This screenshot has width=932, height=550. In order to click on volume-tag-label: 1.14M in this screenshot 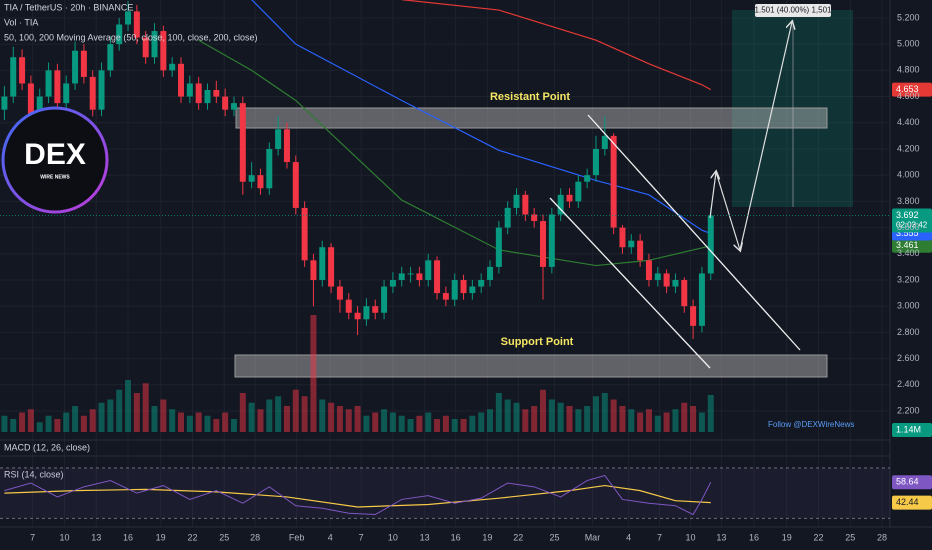, I will do `click(908, 429)`.